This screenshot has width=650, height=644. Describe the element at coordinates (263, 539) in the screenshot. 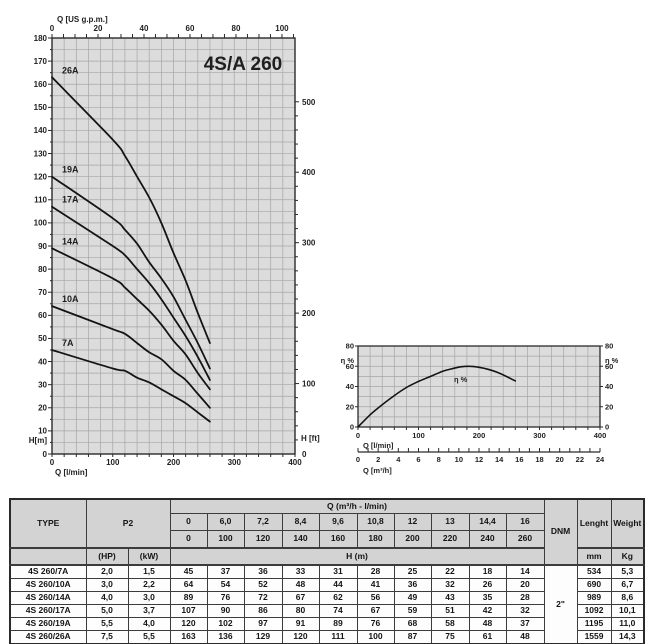

I see `q-lmin-value: 120` at that location.